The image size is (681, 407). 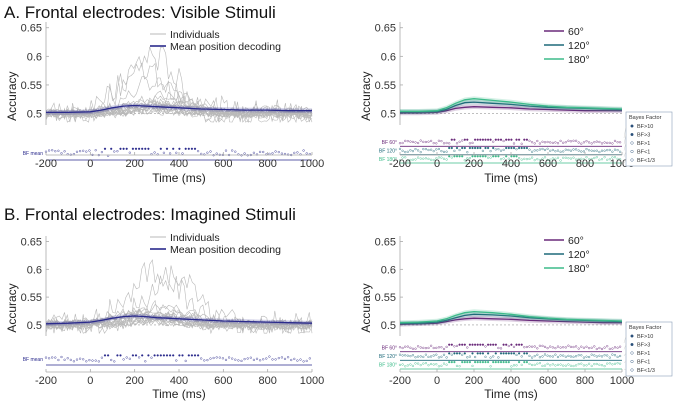 I want to click on x-tick-label: 0, so click(x=437, y=381).